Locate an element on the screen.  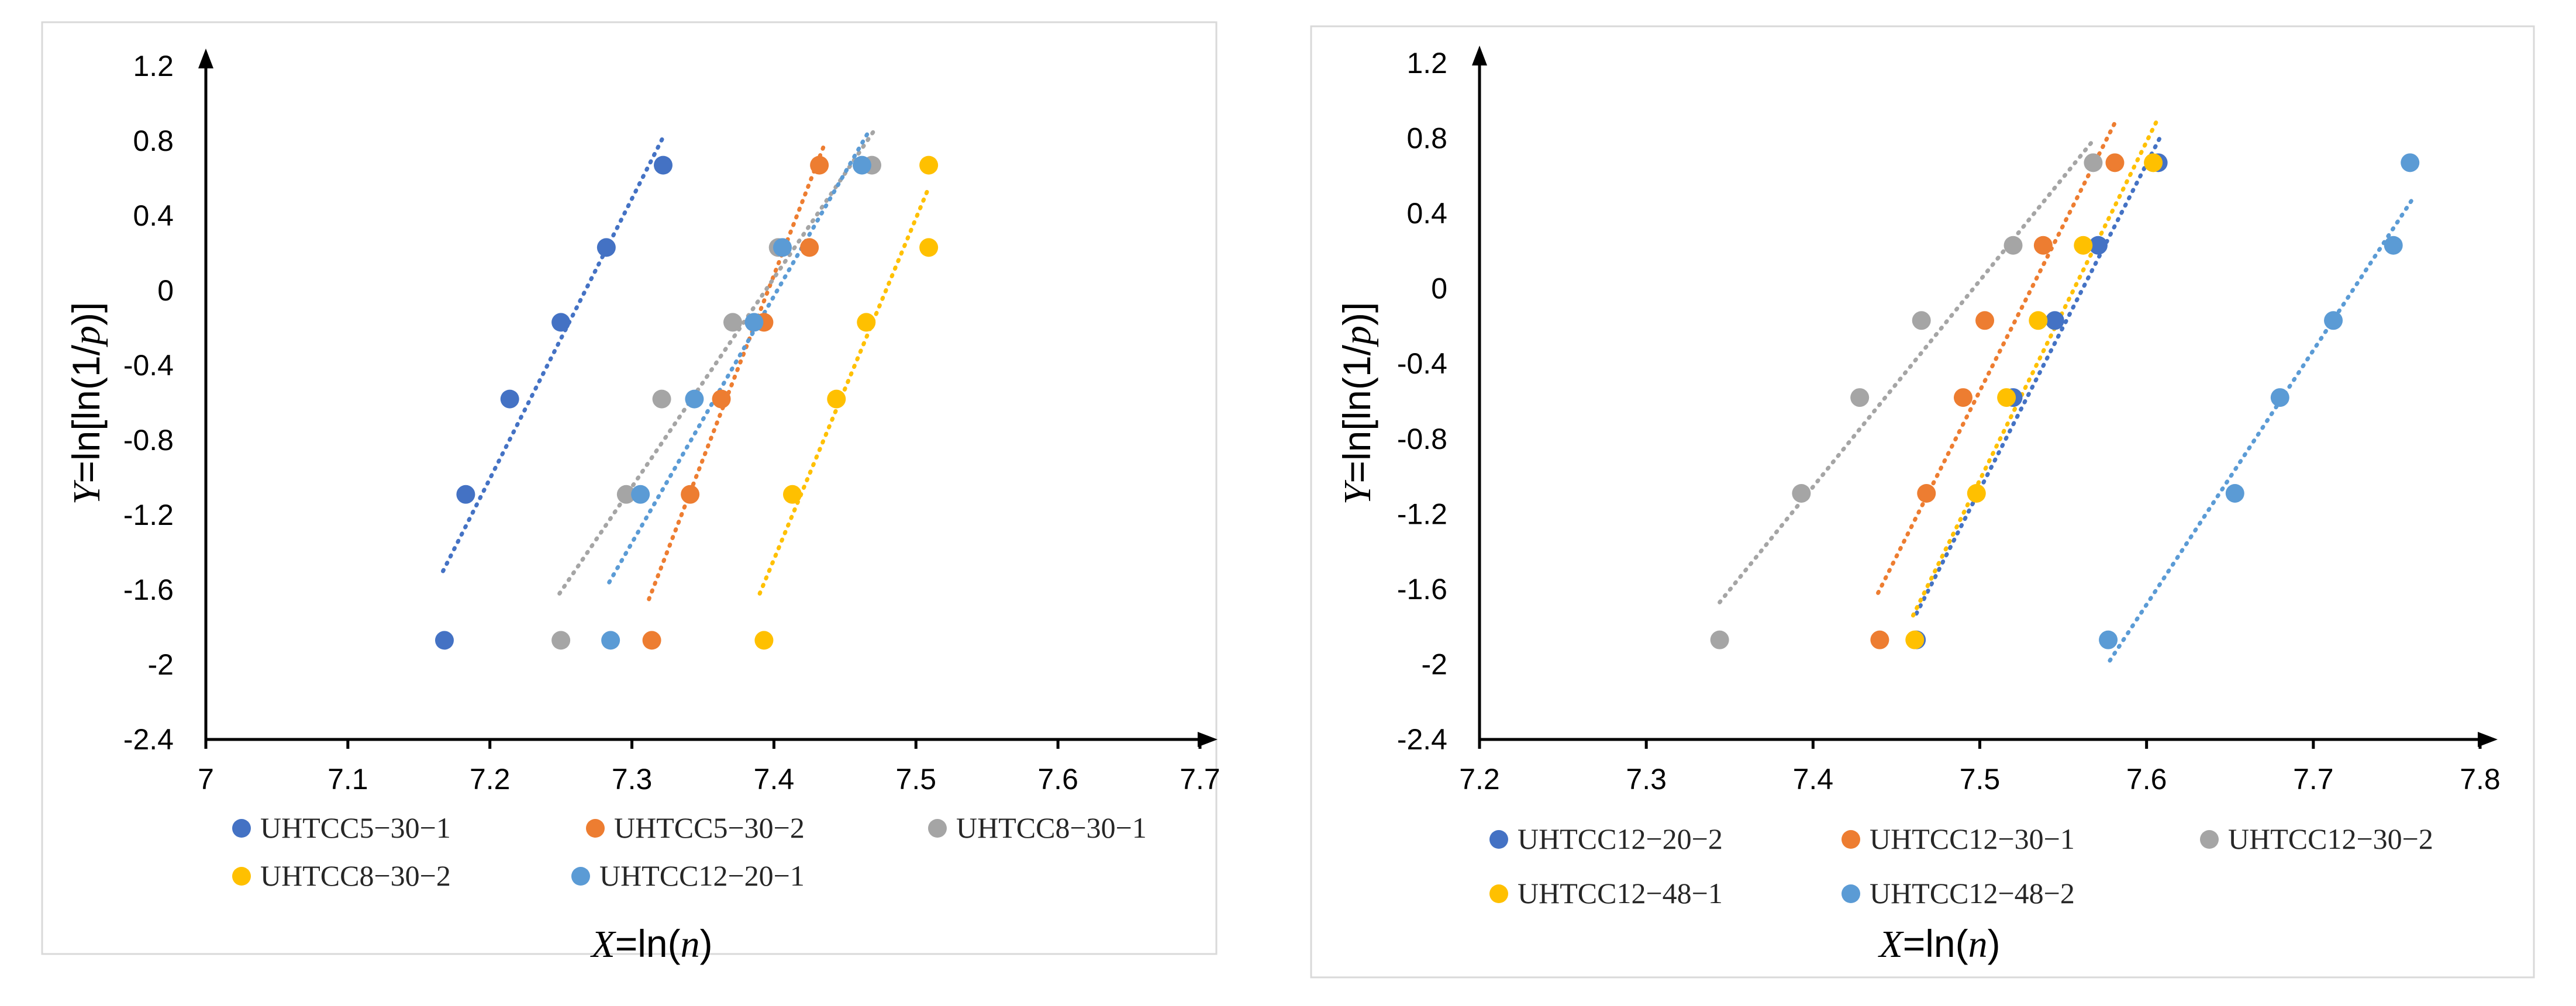
x-tick-label: 7.7 is located at coordinates (2313, 779).